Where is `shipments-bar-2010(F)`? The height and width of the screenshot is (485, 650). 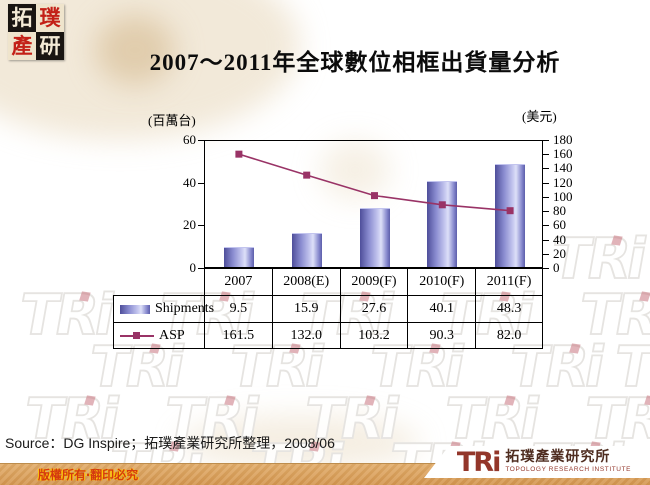
shipments-bar-2010(F) is located at coordinates (442, 224).